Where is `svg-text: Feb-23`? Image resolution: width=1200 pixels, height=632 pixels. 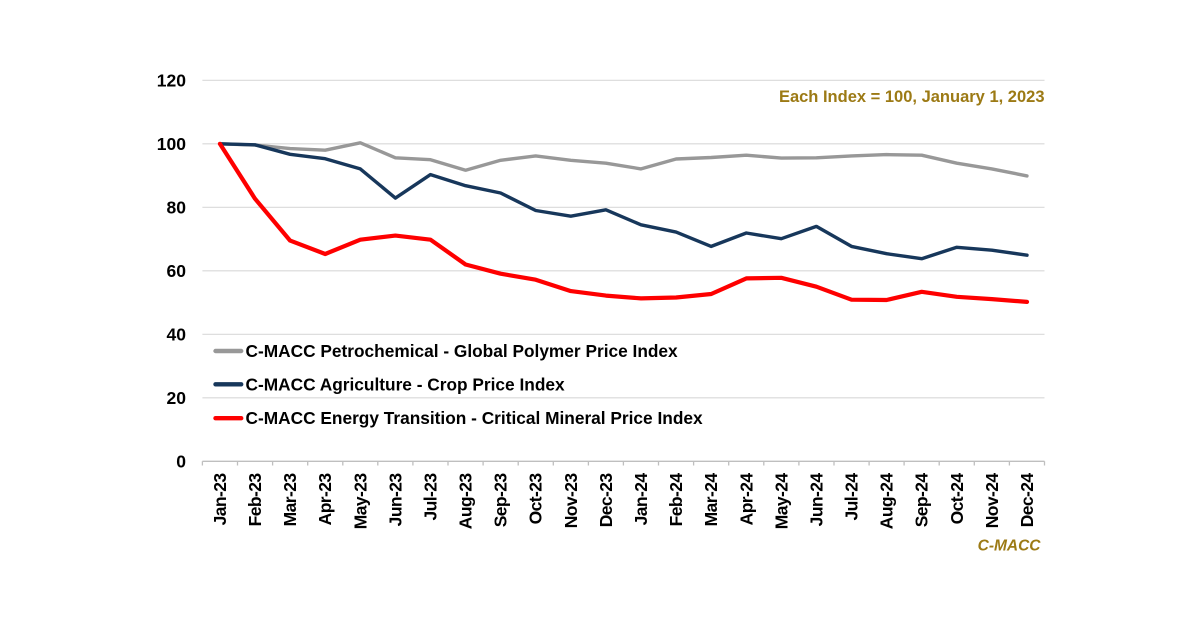 svg-text: Feb-23 is located at coordinates (255, 500).